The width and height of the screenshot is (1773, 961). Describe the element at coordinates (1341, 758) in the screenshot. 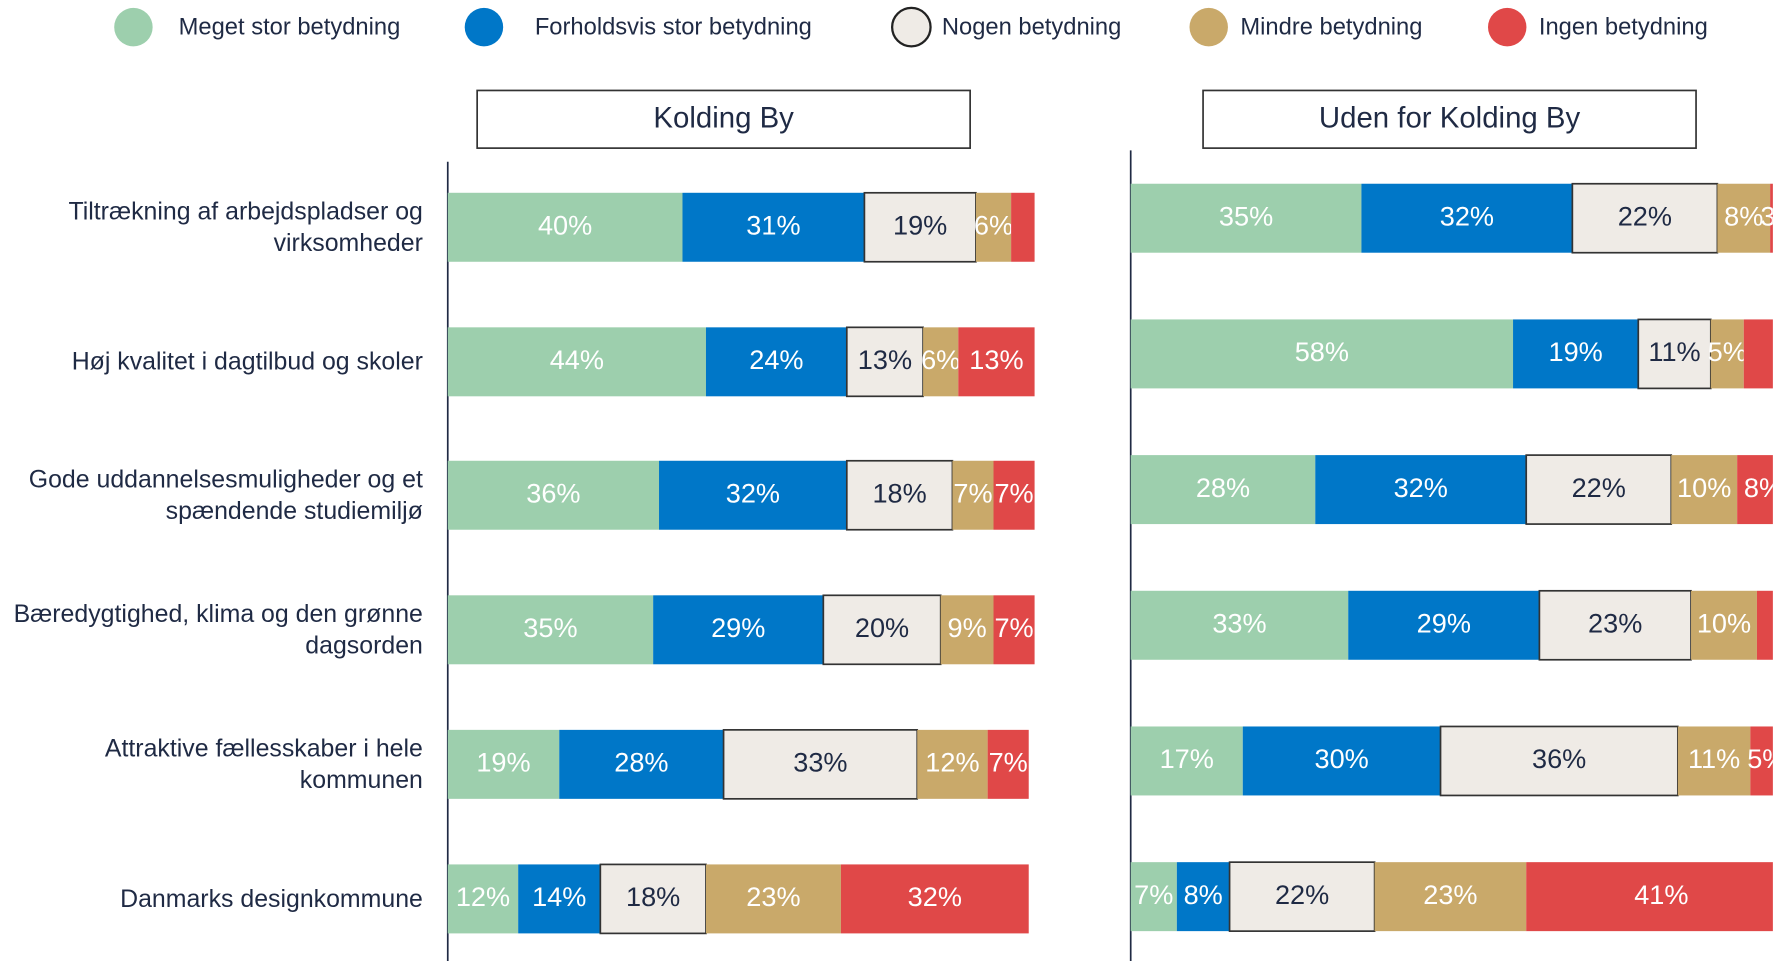

I see `data-label: 30%` at that location.